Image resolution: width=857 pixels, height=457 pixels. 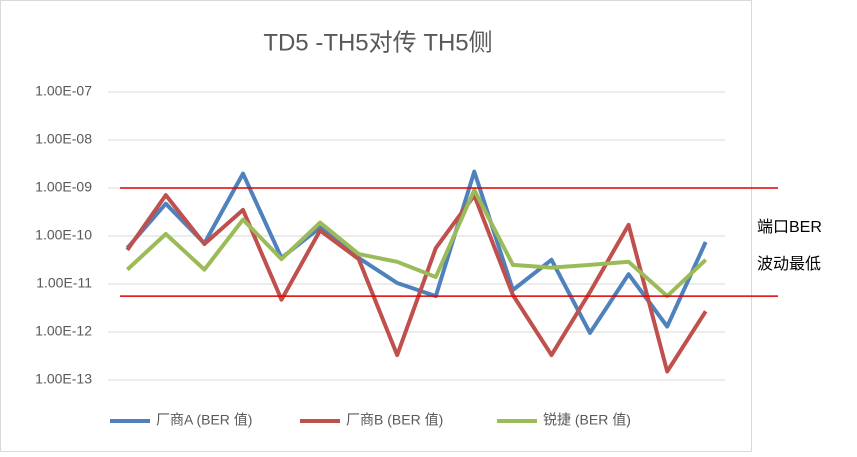 What do you see at coordinates (63, 187) in the screenshot?
I see `y-tick-label: 1.00E-09` at bounding box center [63, 187].